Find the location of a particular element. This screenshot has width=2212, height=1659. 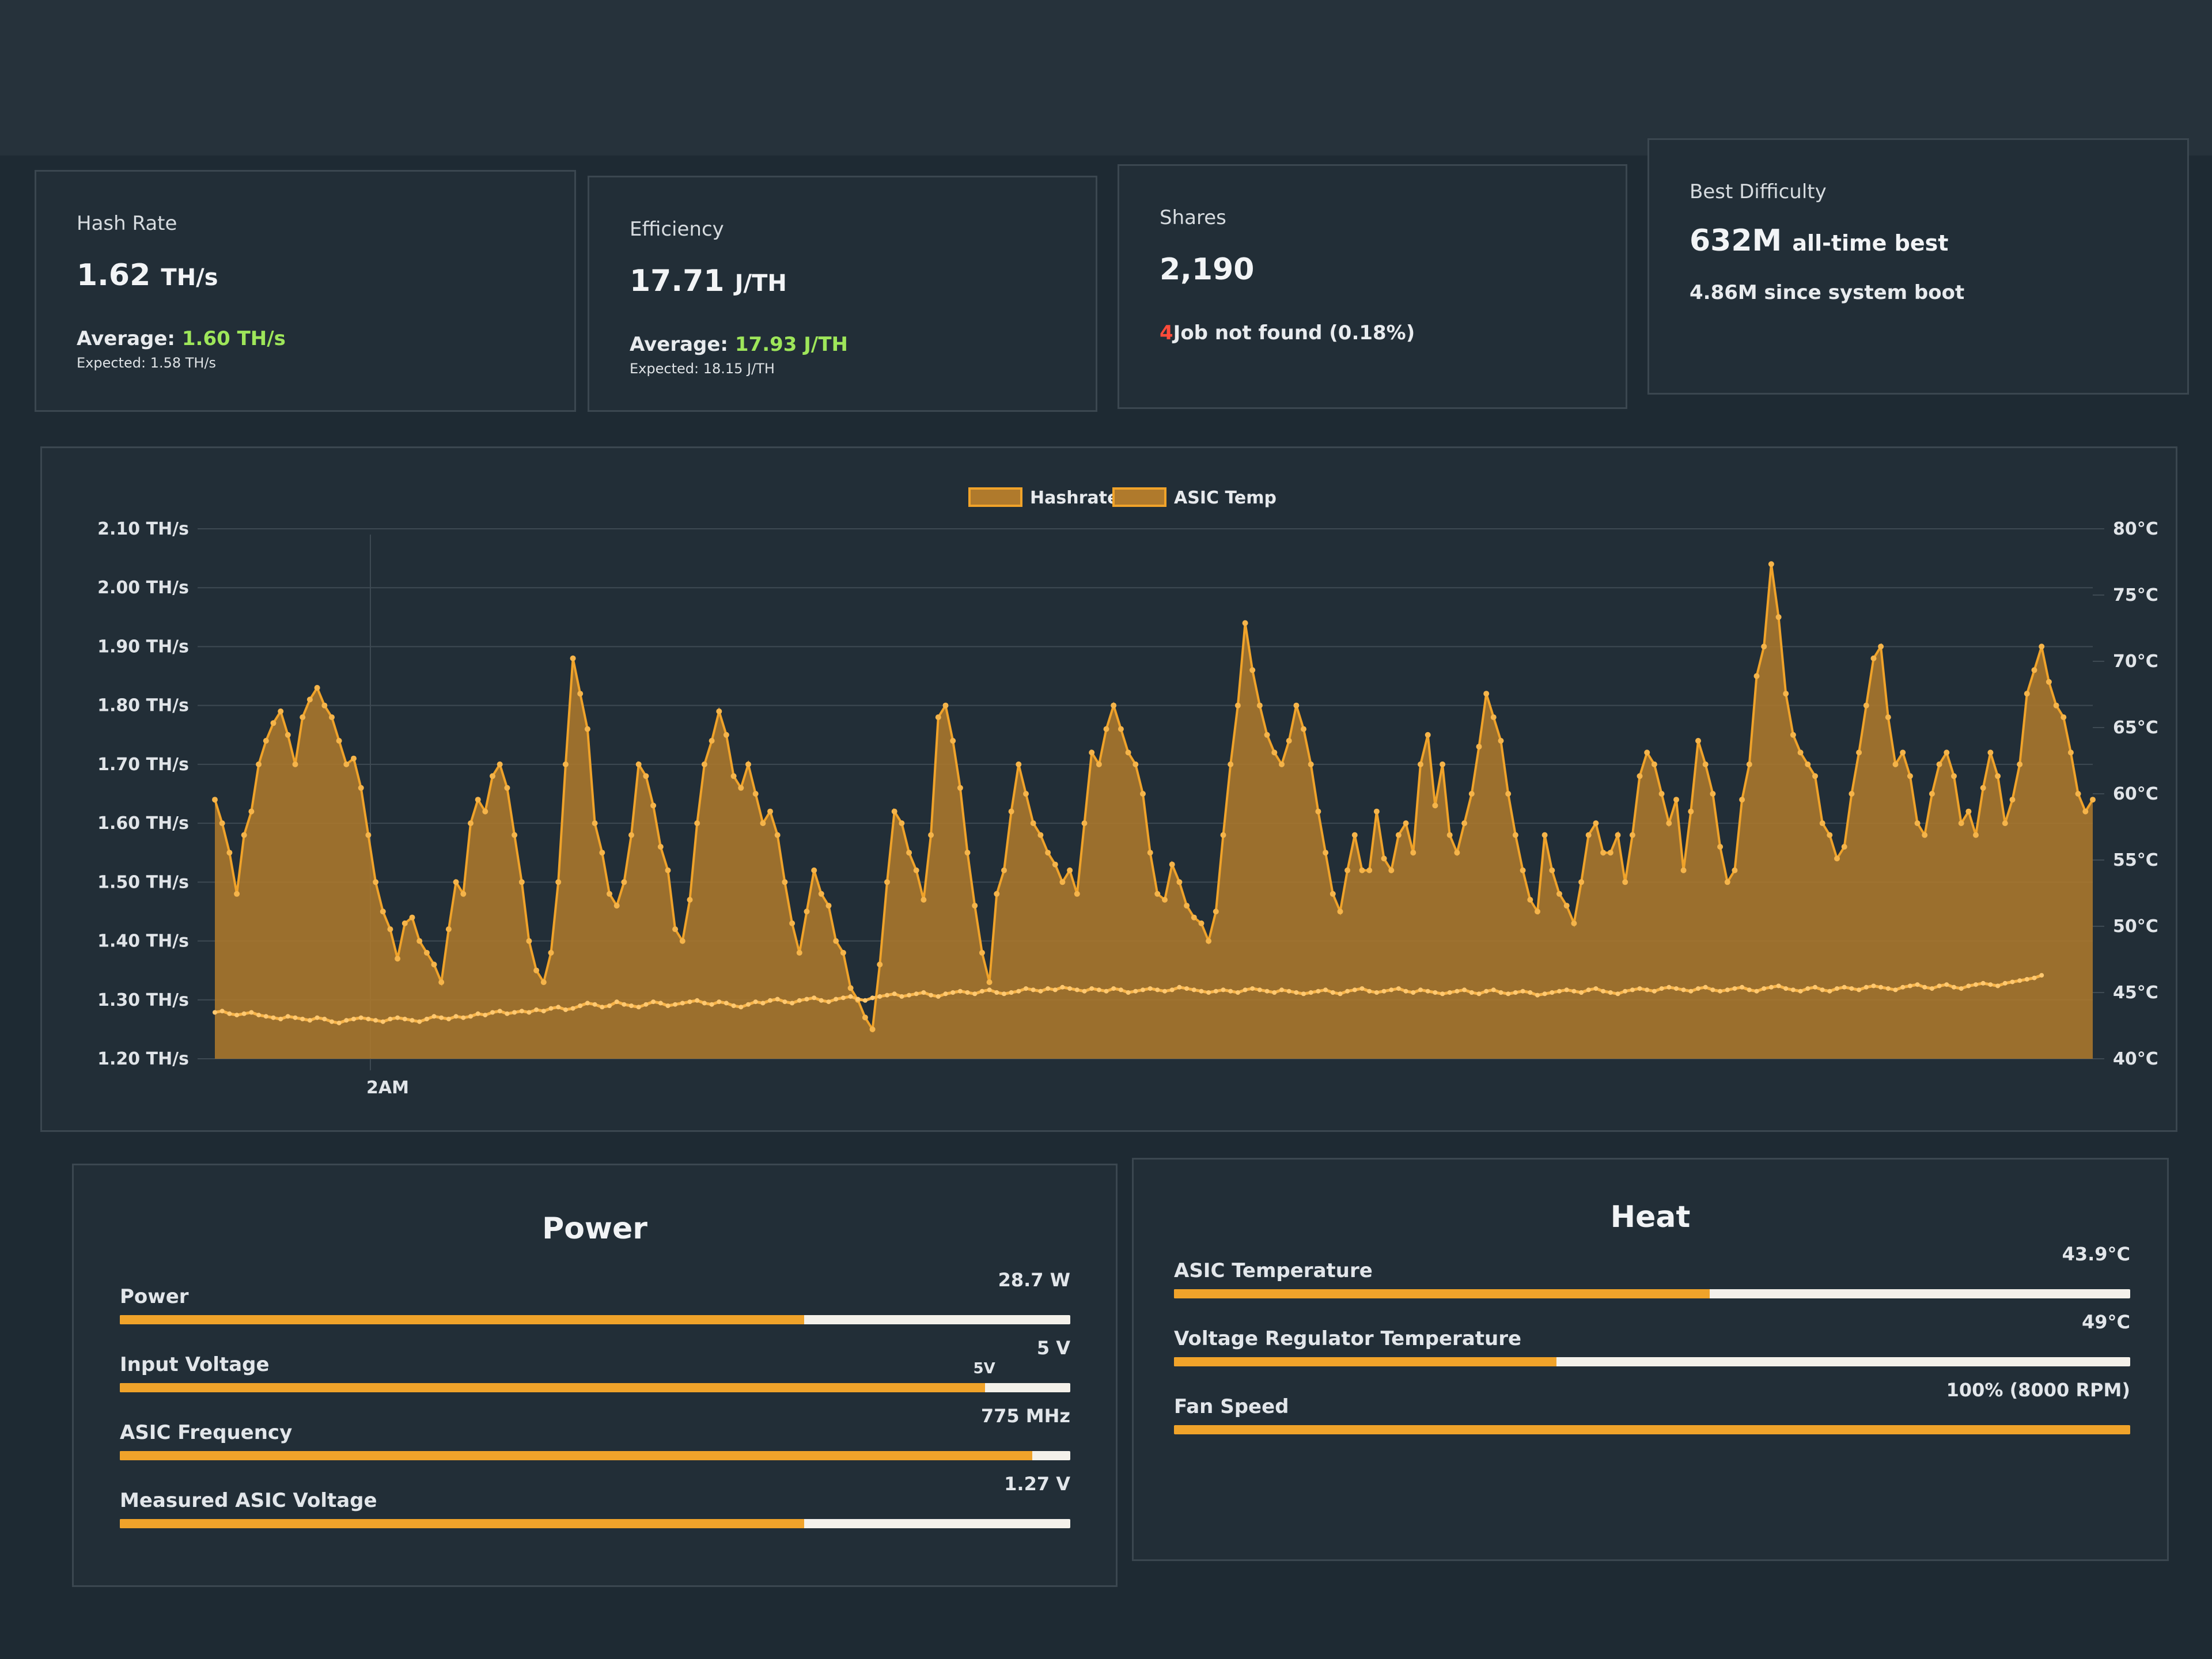

y-right-tick-label: 60°C is located at coordinates (2135, 794).